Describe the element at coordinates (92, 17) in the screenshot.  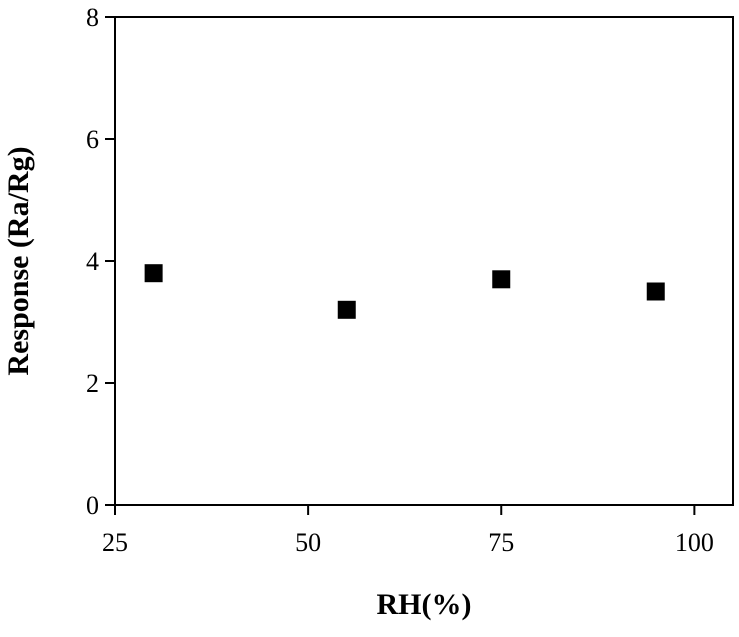
I see `y-tick-label: 8` at that location.